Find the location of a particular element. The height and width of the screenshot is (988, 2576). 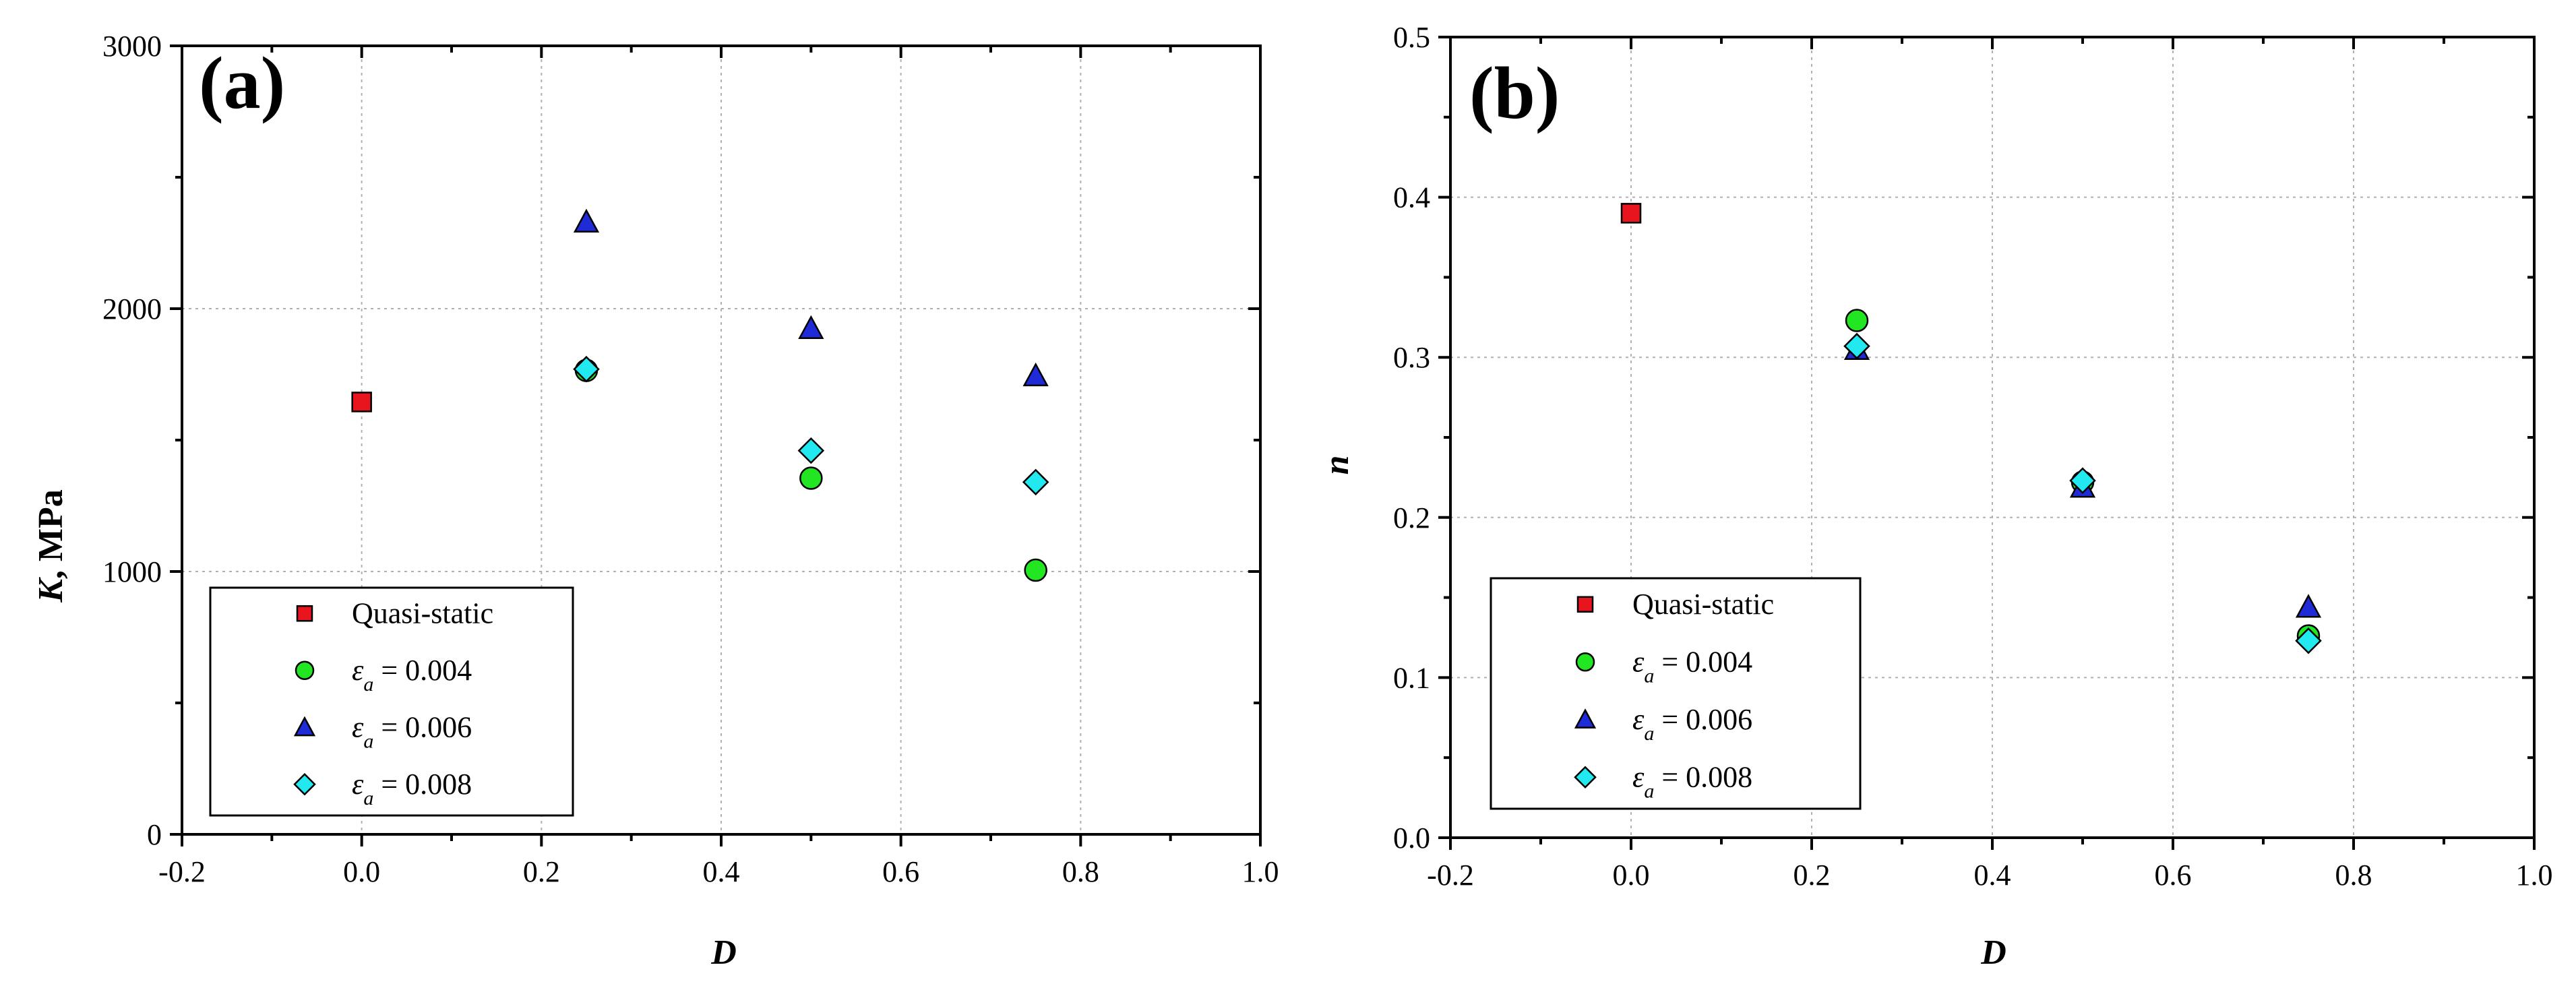

y-axis-title-b: n is located at coordinates (1337, 465).